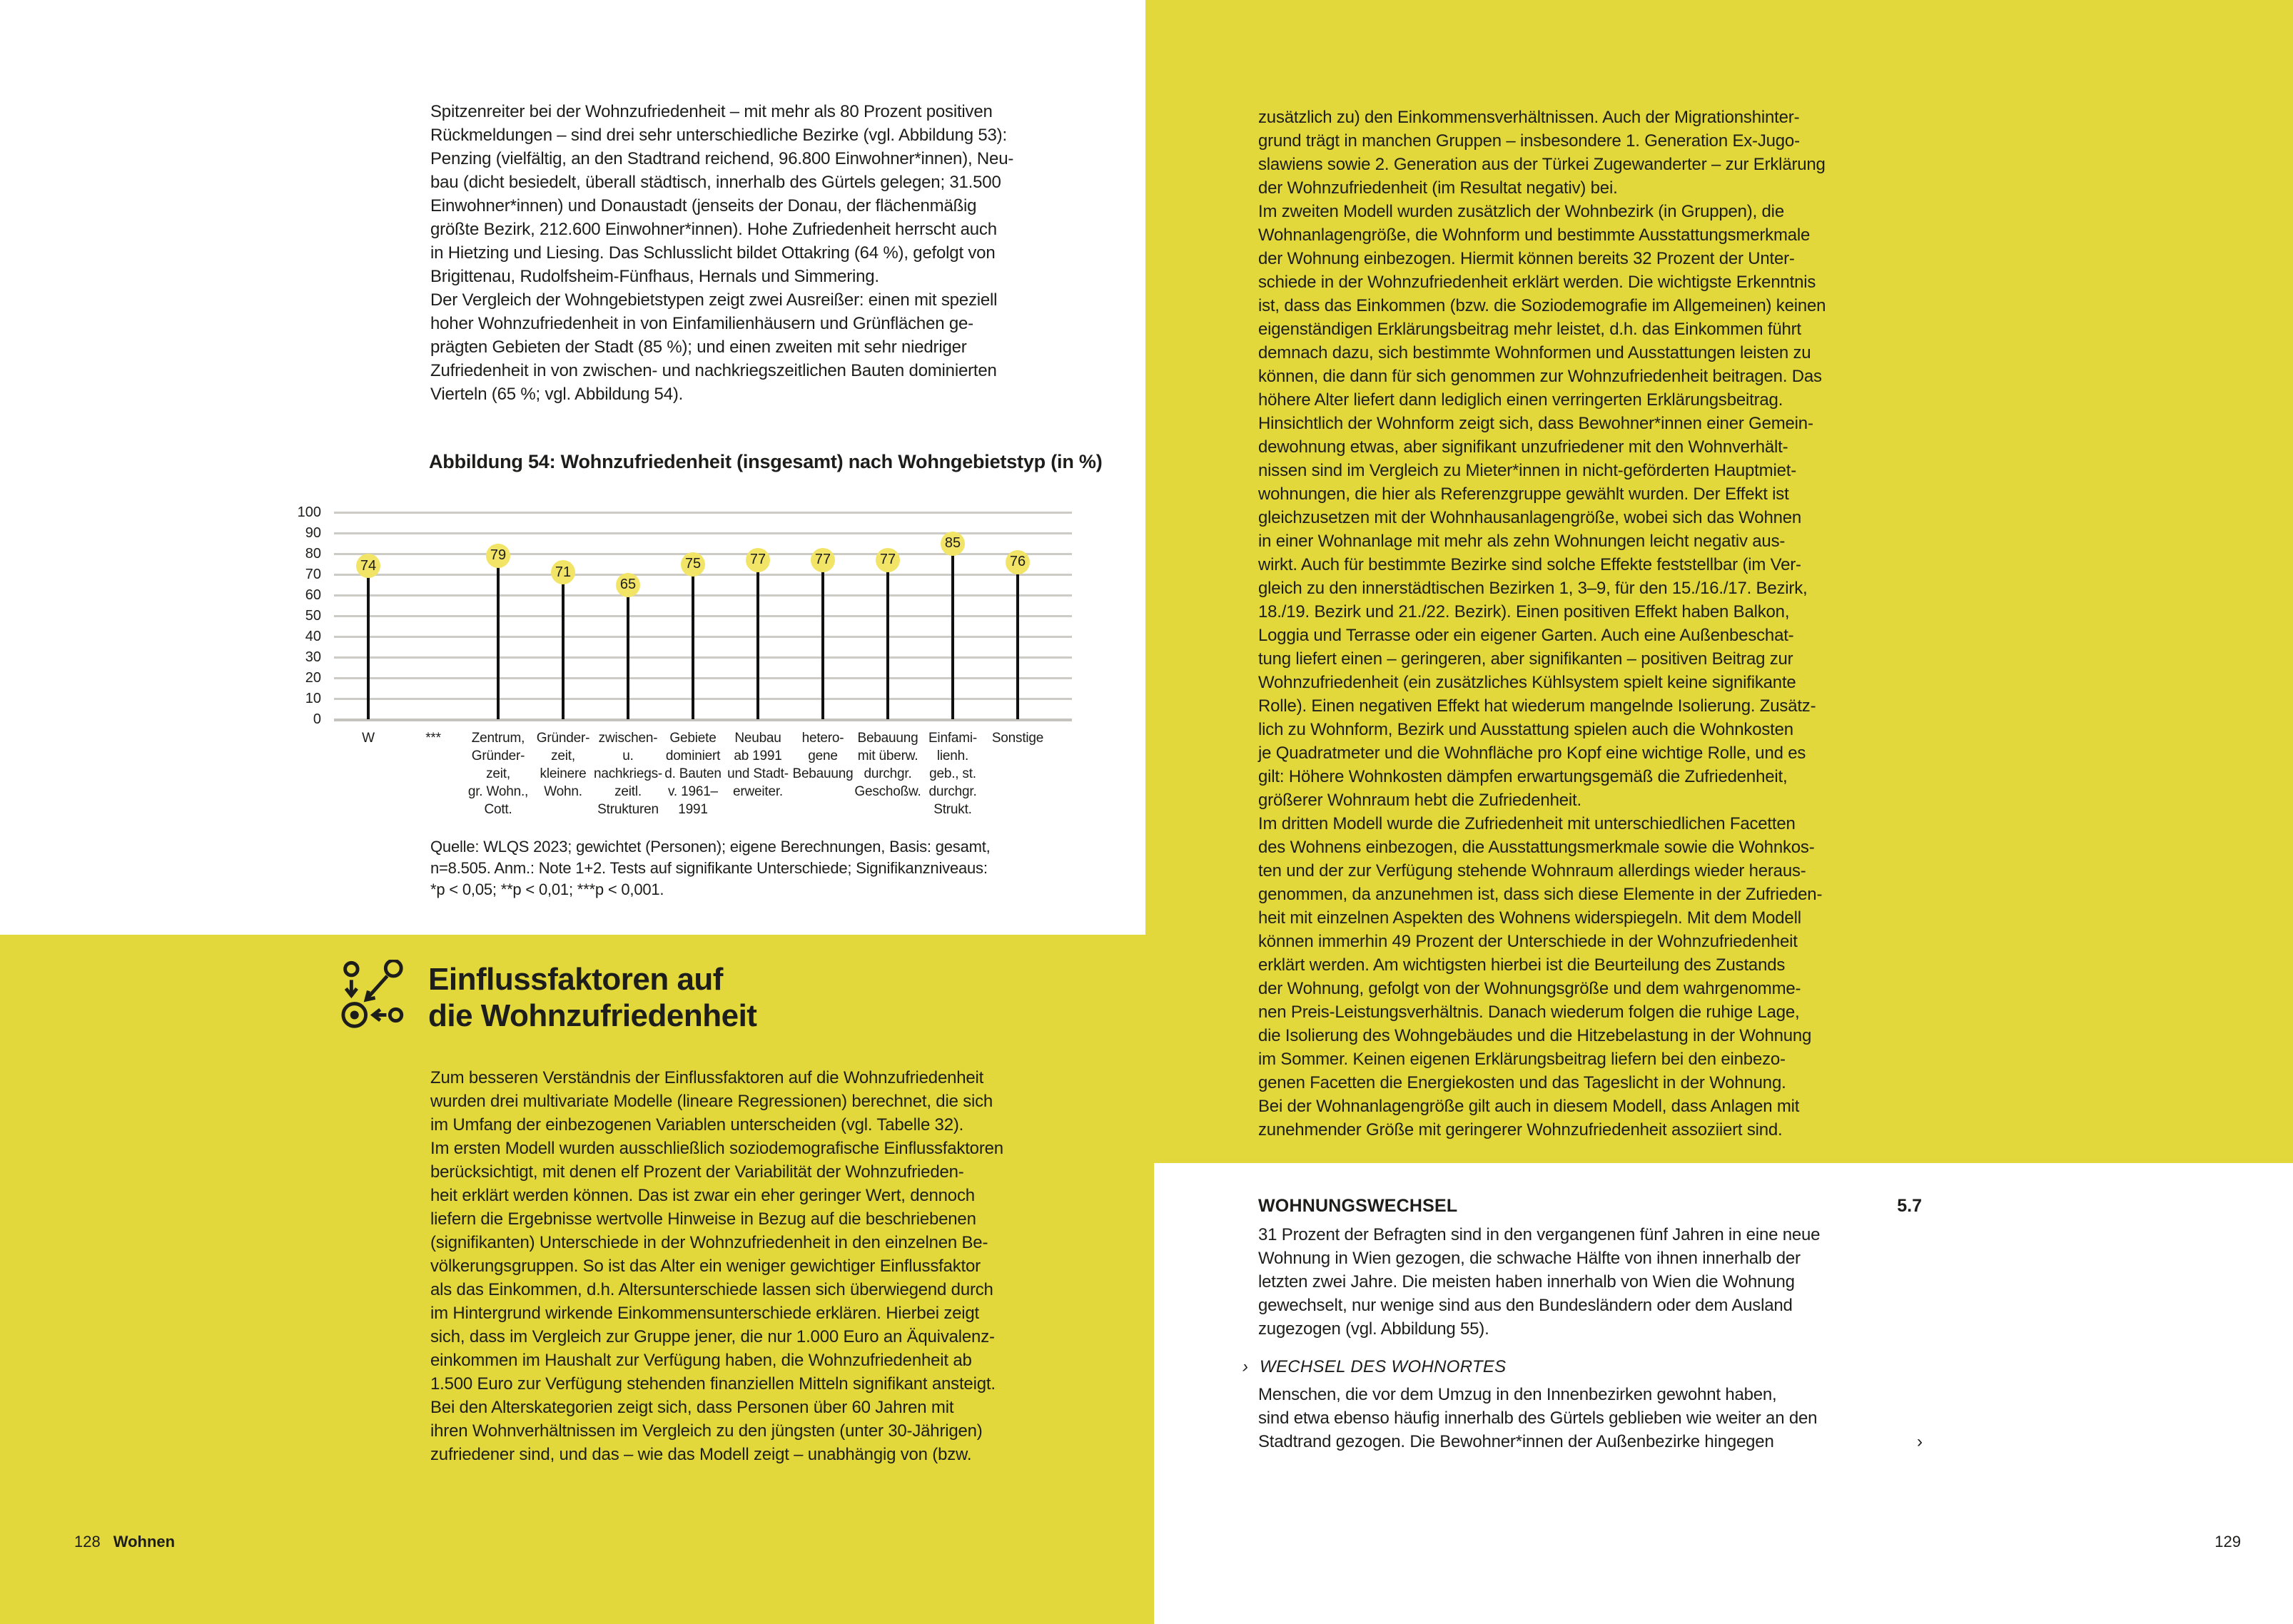 The width and height of the screenshot is (2293, 1624). I want to click on y-axis-tick-label: 70, so click(313, 574).